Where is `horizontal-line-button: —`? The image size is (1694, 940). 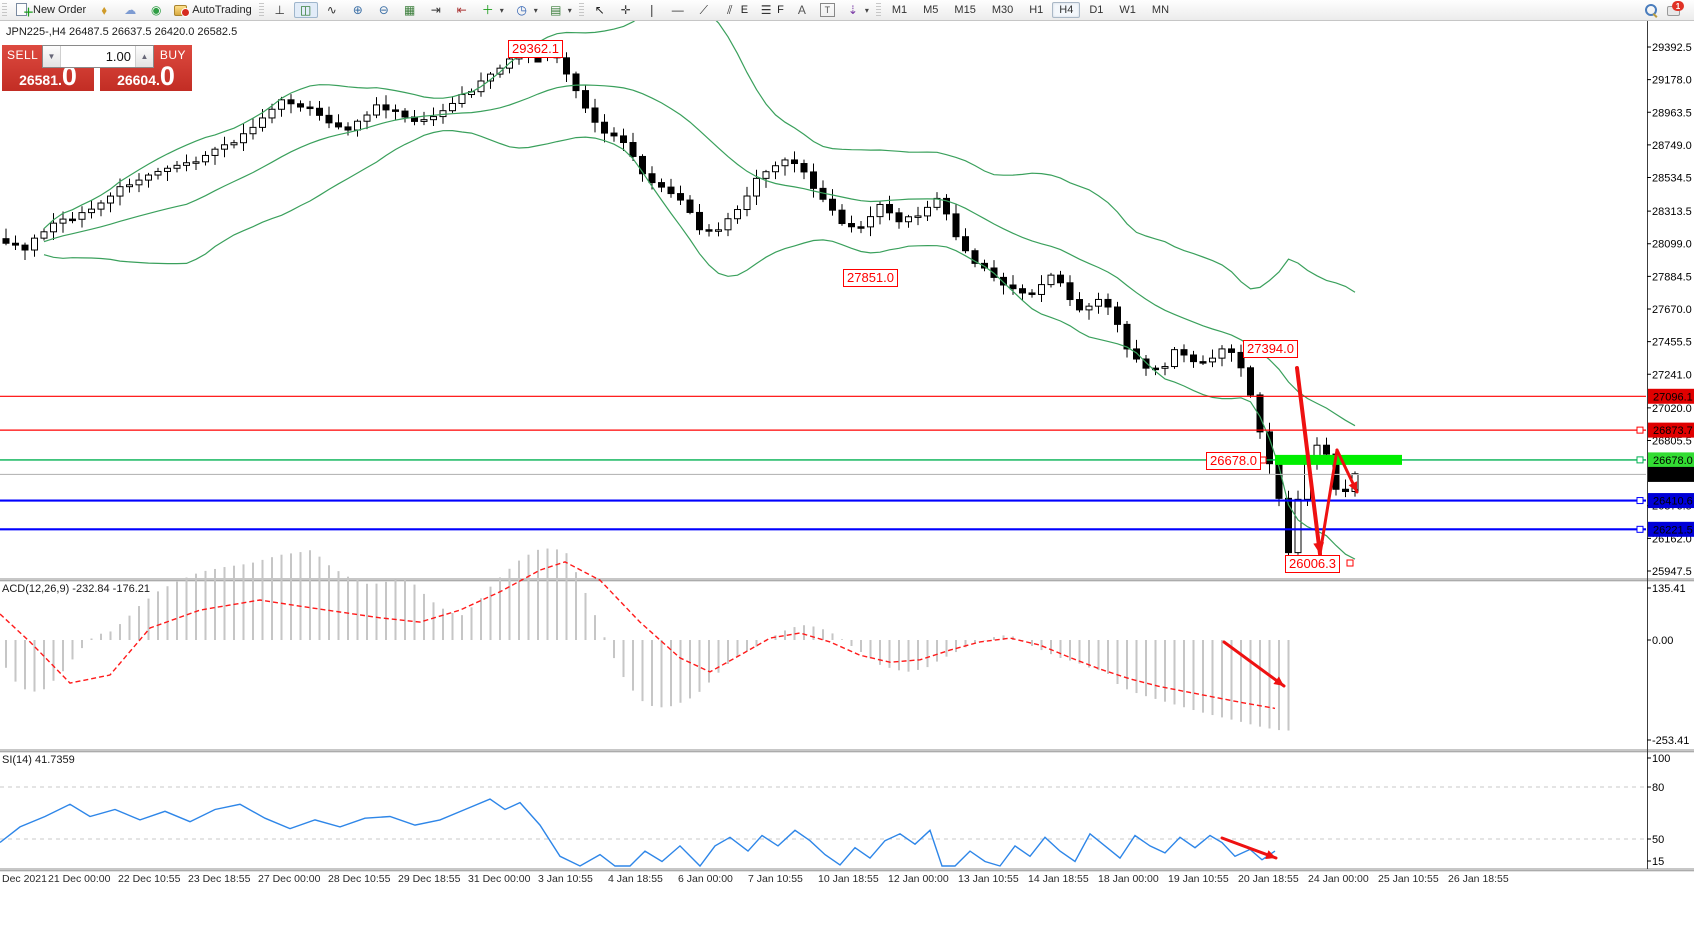 horizontal-line-button: — is located at coordinates (678, 10).